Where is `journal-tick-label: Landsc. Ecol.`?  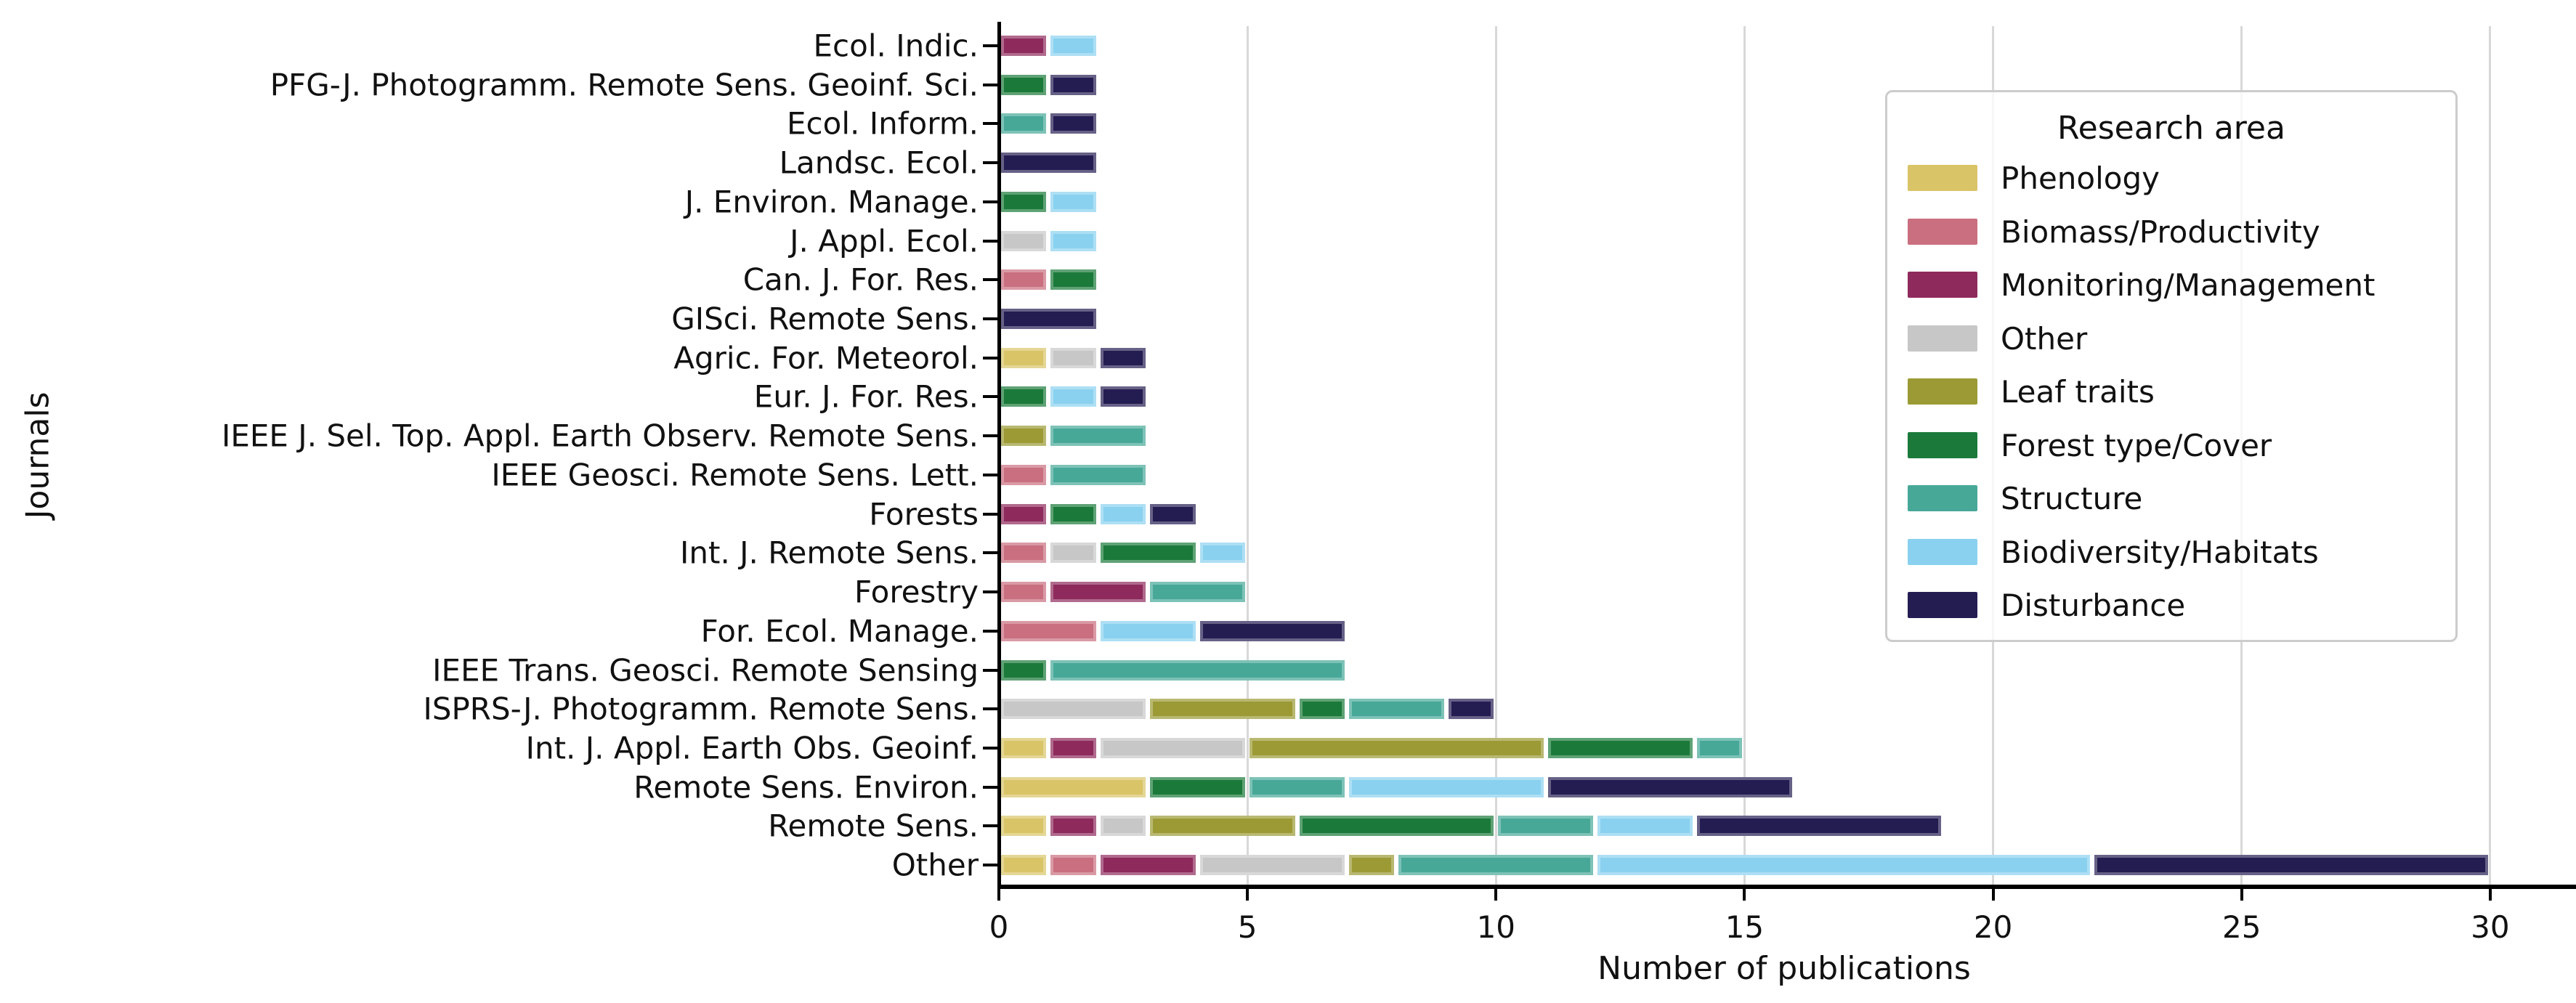 journal-tick-label: Landsc. Ecol. is located at coordinates (879, 163).